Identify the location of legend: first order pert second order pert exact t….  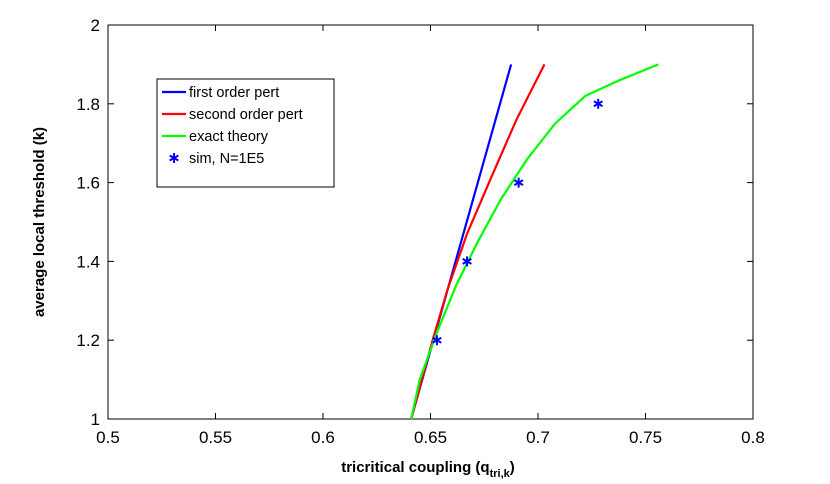
(245, 133).